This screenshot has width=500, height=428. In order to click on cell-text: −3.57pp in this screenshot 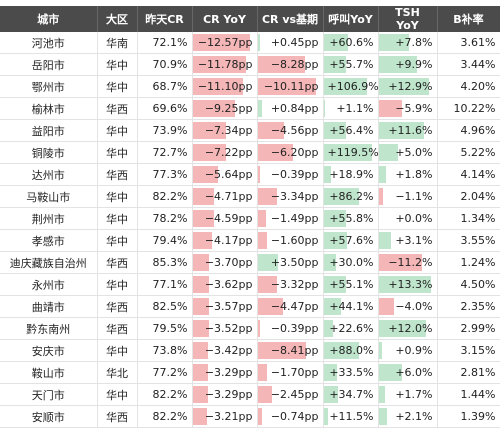, I will do `click(229, 306)`.